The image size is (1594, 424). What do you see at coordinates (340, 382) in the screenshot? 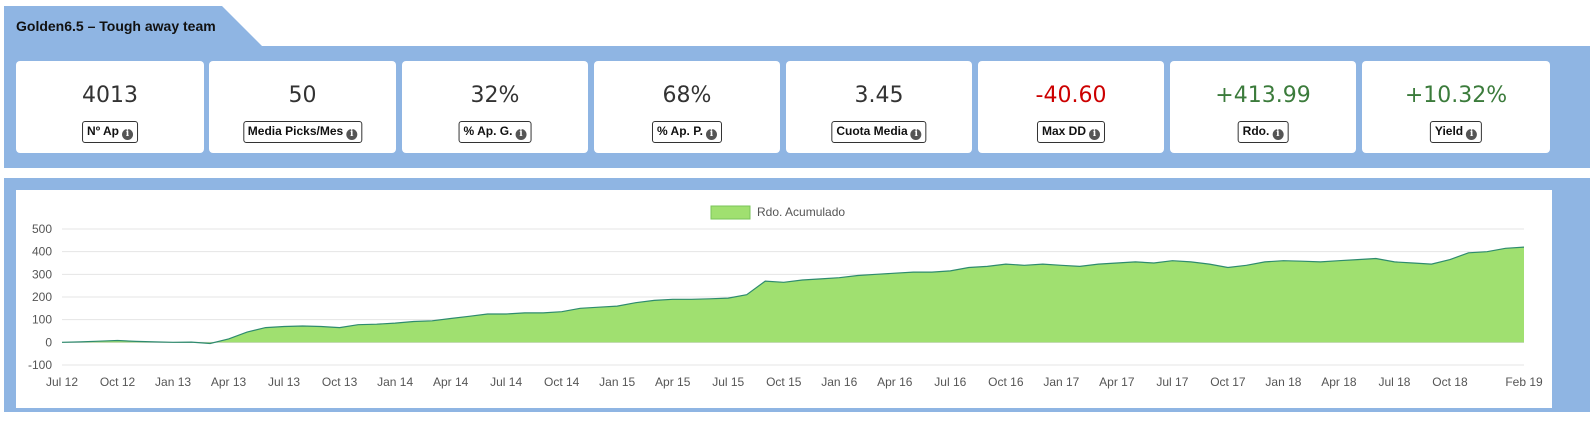
I see `x-tick-label: Oct 13` at bounding box center [340, 382].